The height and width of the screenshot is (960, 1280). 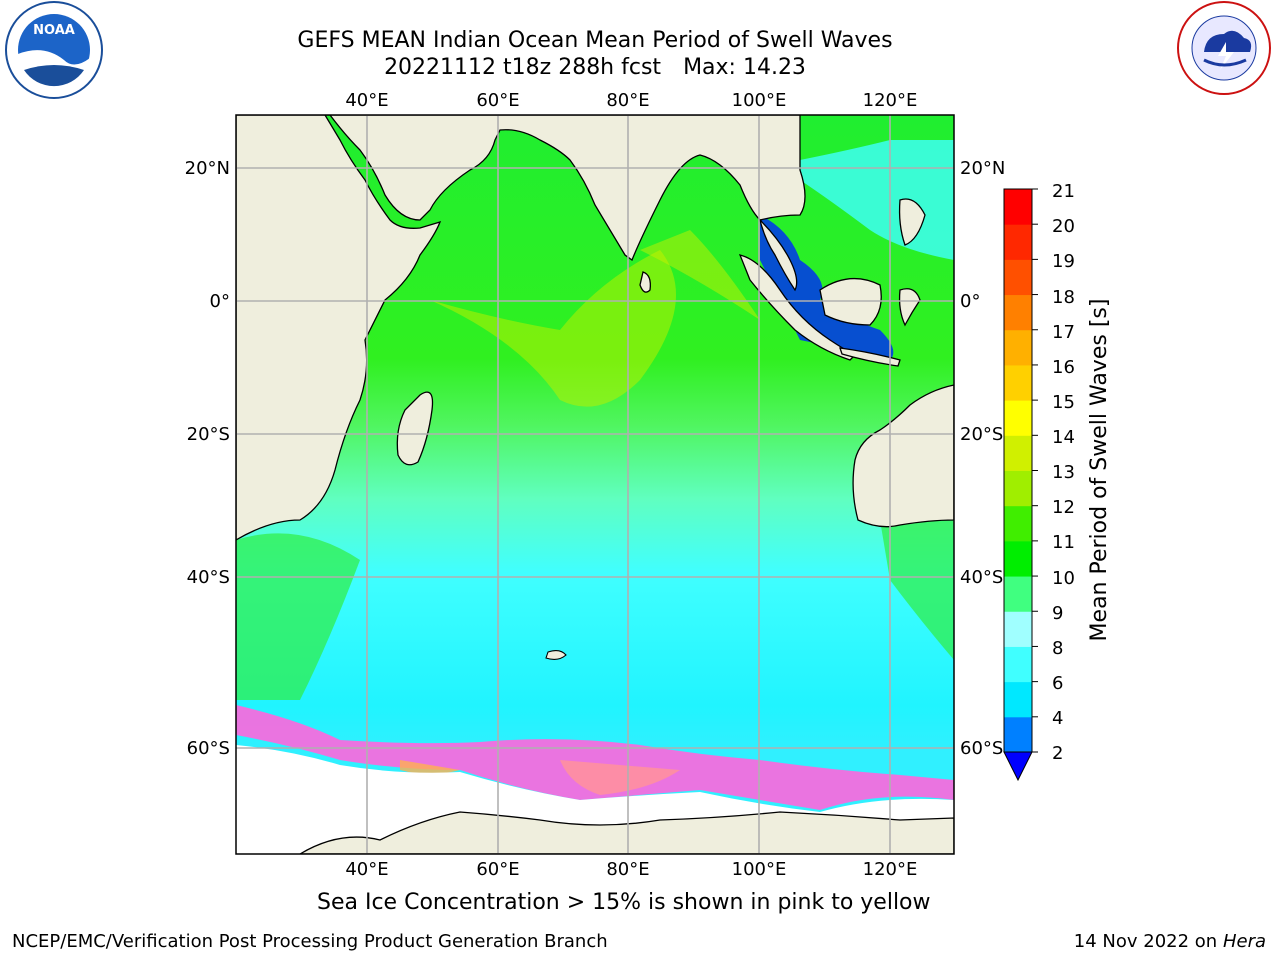 I want to click on max-value: Max: 14.23, so click(x=744, y=67).